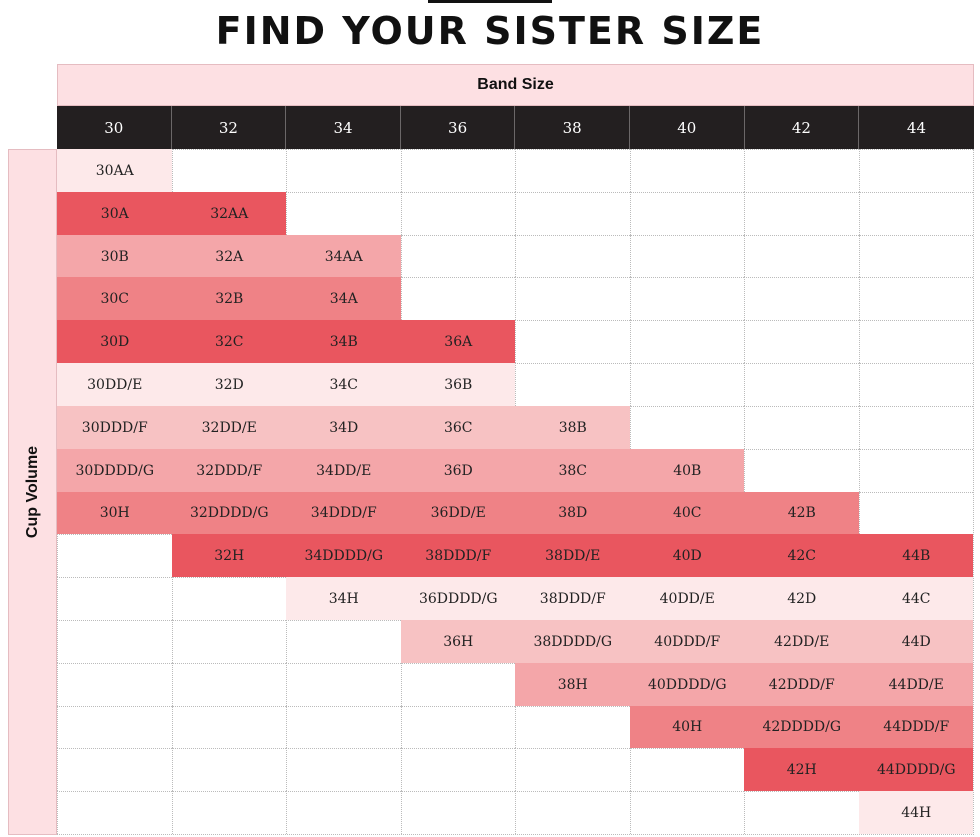  I want to click on size-cell: 34C, so click(343, 384).